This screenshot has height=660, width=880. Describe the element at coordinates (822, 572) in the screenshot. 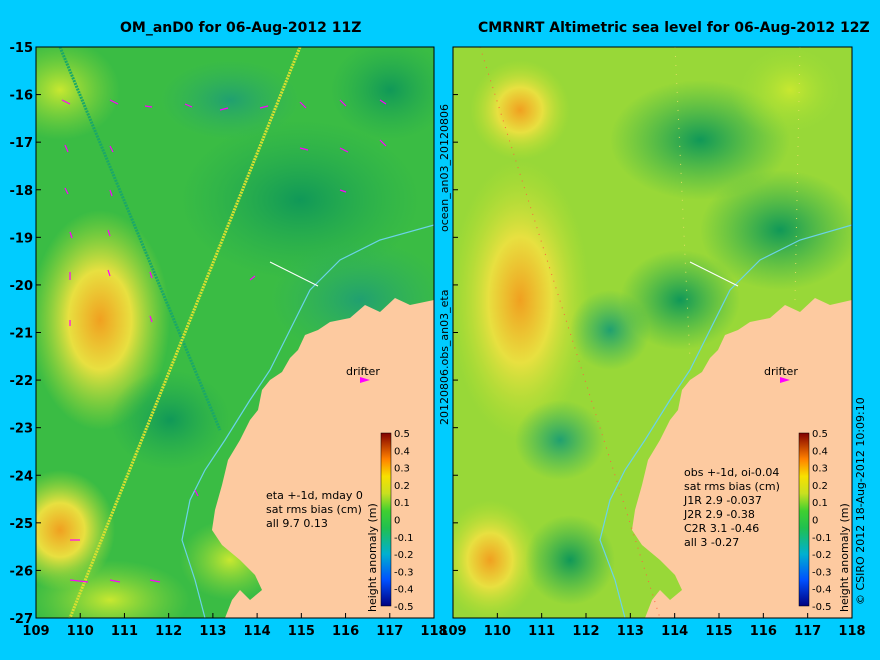

I see `right-colorbar-tick: -0.3` at that location.